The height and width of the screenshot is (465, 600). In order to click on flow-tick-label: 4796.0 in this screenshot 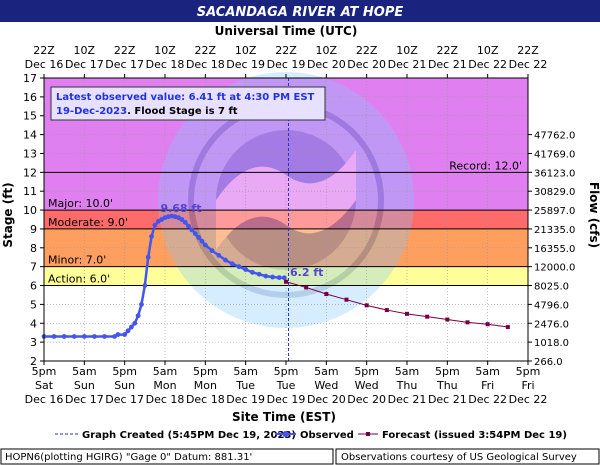, I will do `click(551, 305)`.